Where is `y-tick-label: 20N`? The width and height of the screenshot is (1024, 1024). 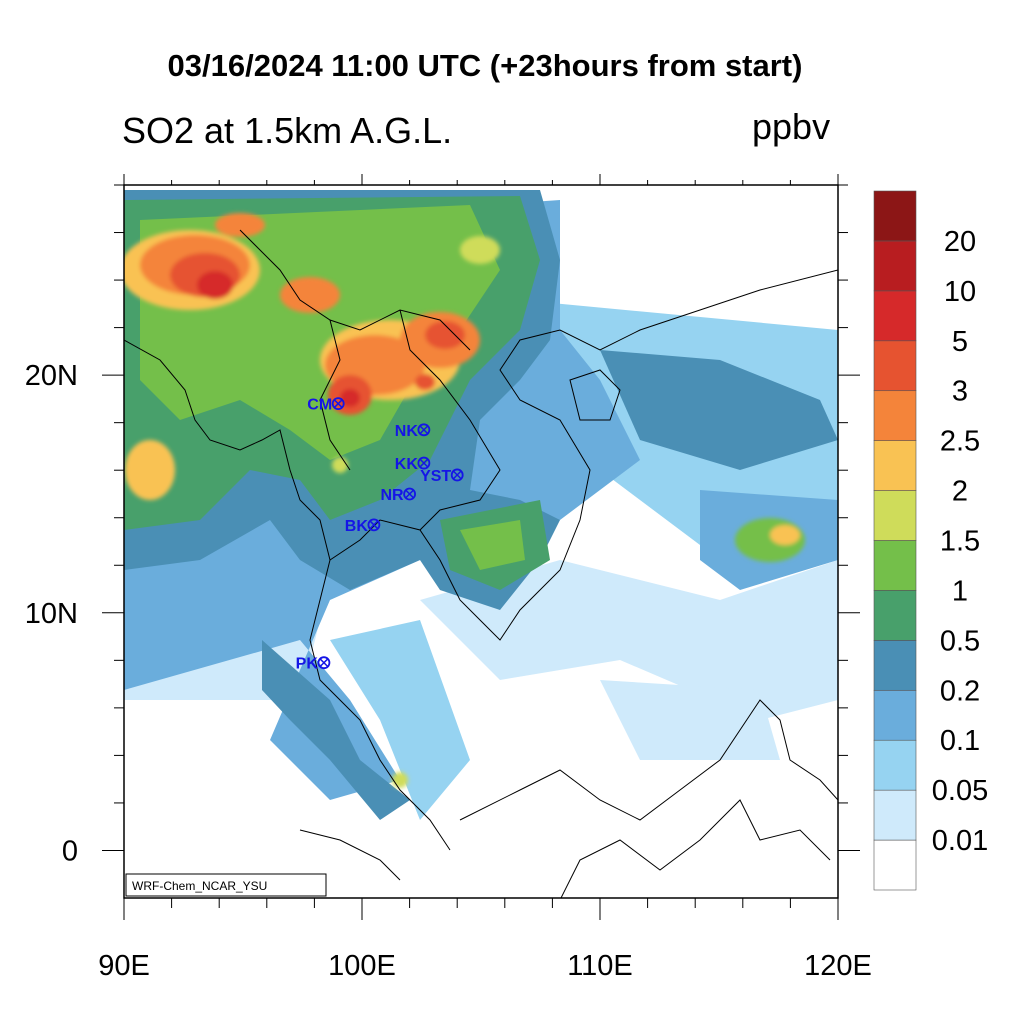 y-tick-label: 20N is located at coordinates (51, 376).